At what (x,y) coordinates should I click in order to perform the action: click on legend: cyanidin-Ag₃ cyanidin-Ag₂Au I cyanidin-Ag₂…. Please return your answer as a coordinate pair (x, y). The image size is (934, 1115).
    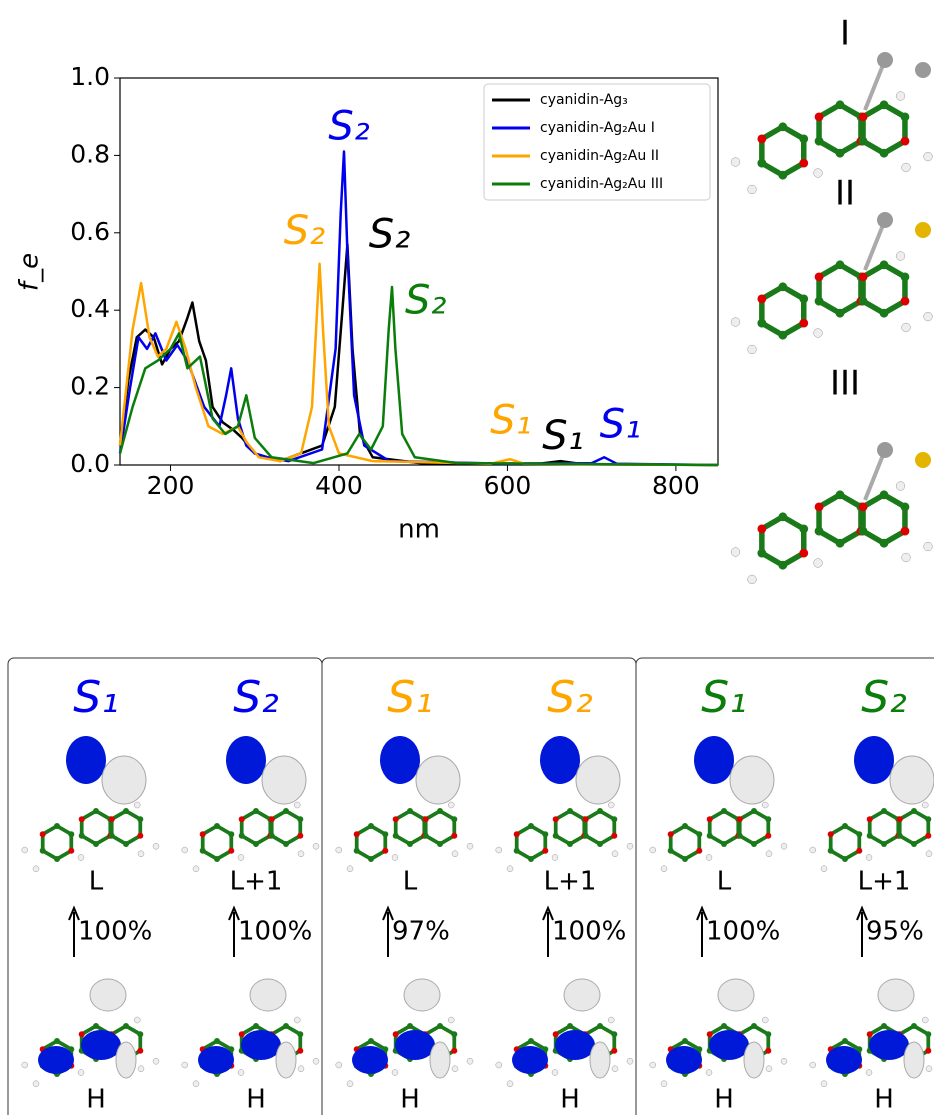
    Looking at the image, I should click on (597, 142).